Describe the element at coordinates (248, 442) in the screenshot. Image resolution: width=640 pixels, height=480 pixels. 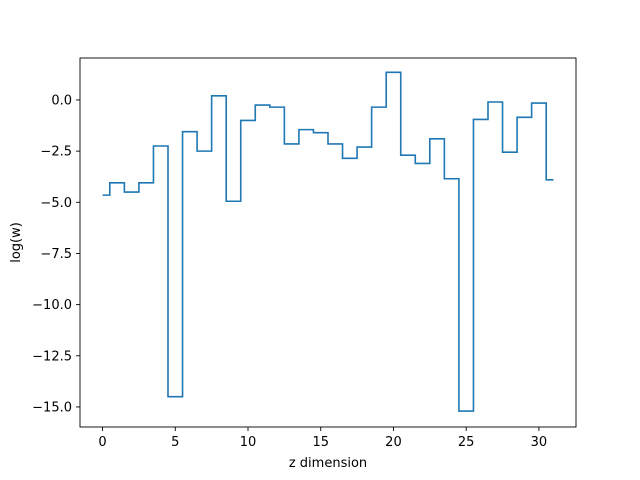
I see `x-tick-label: 10` at that location.